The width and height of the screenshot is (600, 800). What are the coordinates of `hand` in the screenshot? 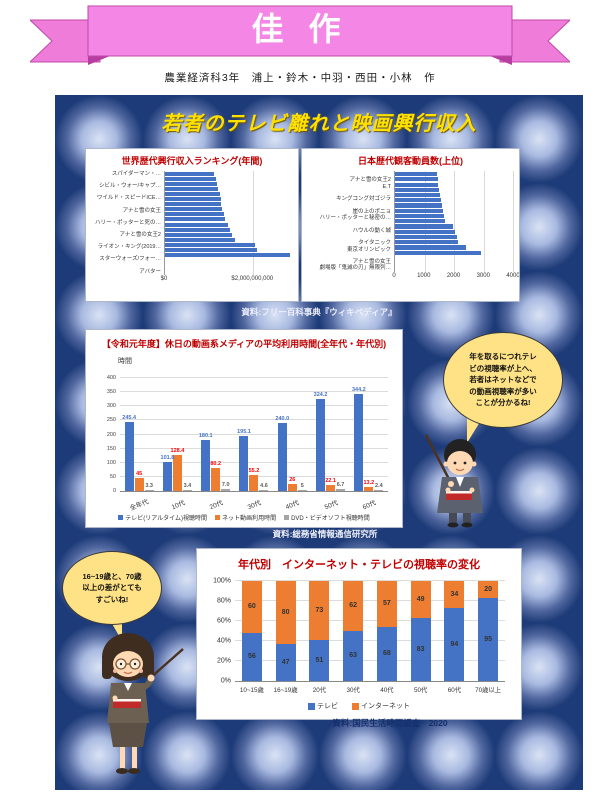 It's located at (151, 678).